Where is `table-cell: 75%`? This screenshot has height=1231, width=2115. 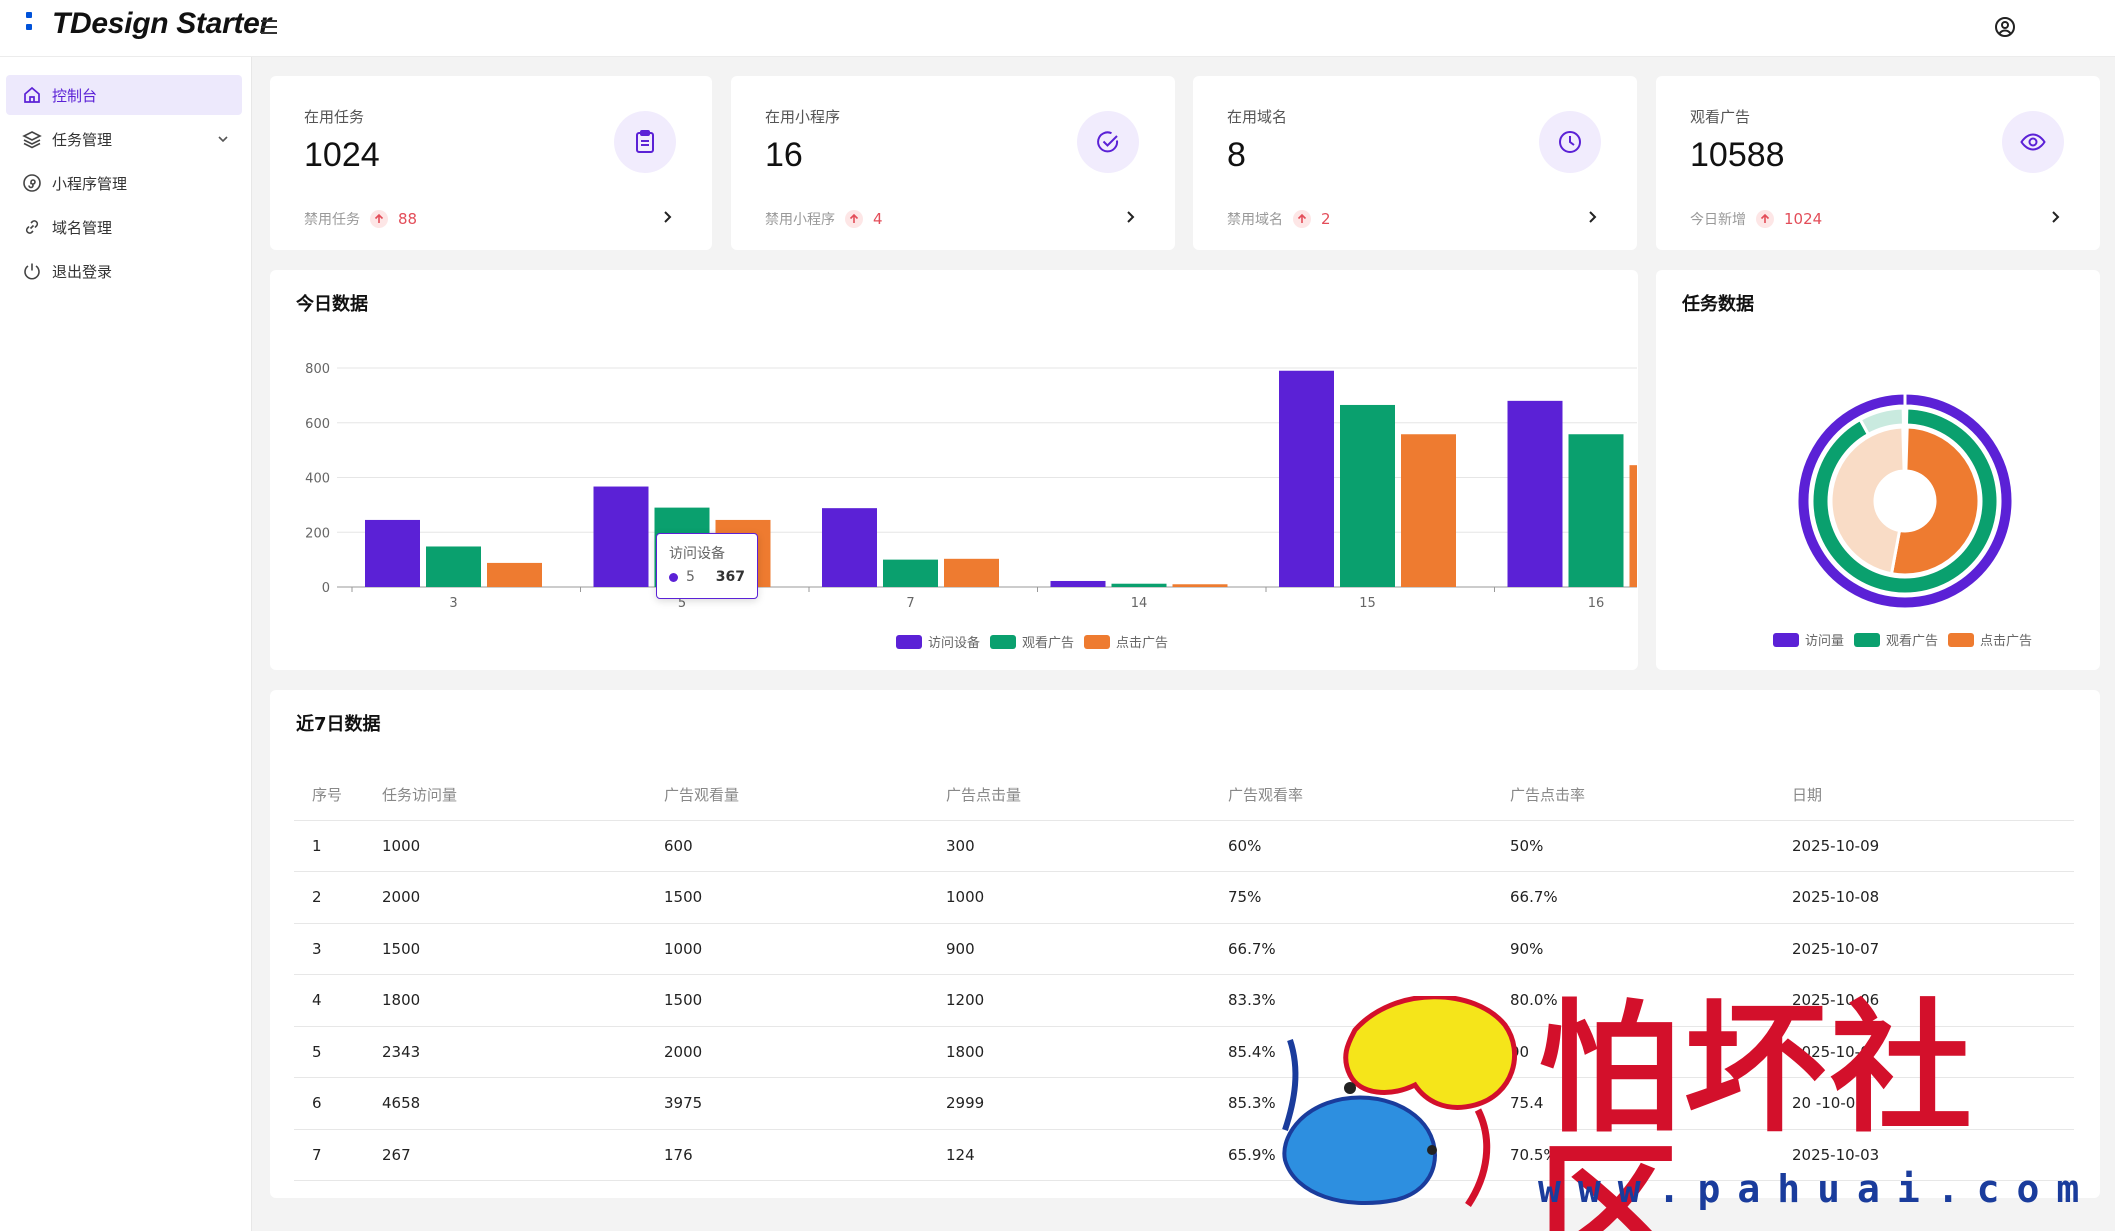 table-cell: 75% is located at coordinates (1369, 897).